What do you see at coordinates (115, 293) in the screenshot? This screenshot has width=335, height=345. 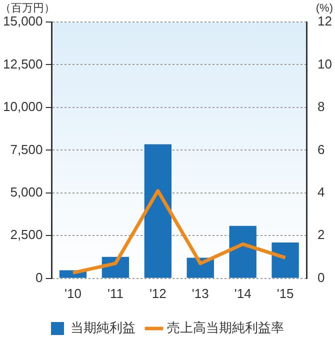 I see `x-tick-label: '11` at bounding box center [115, 293].